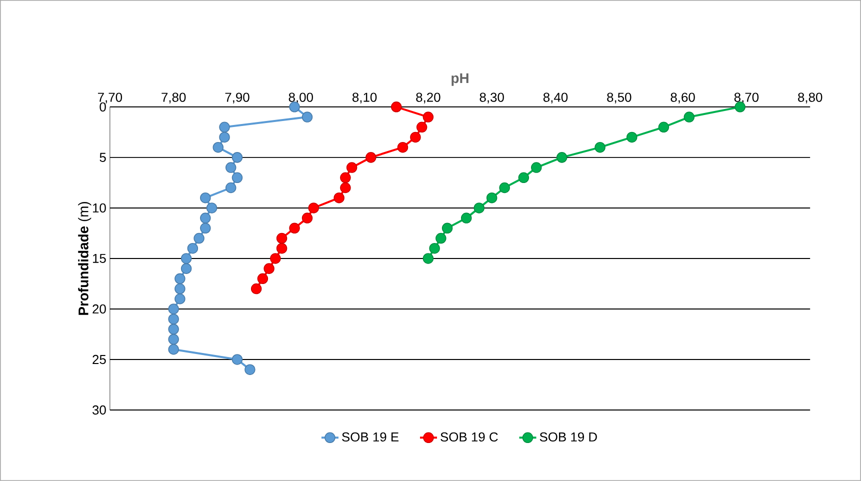  What do you see at coordinates (555, 98) in the screenshot?
I see `x-tick-label: 8,40` at bounding box center [555, 98].